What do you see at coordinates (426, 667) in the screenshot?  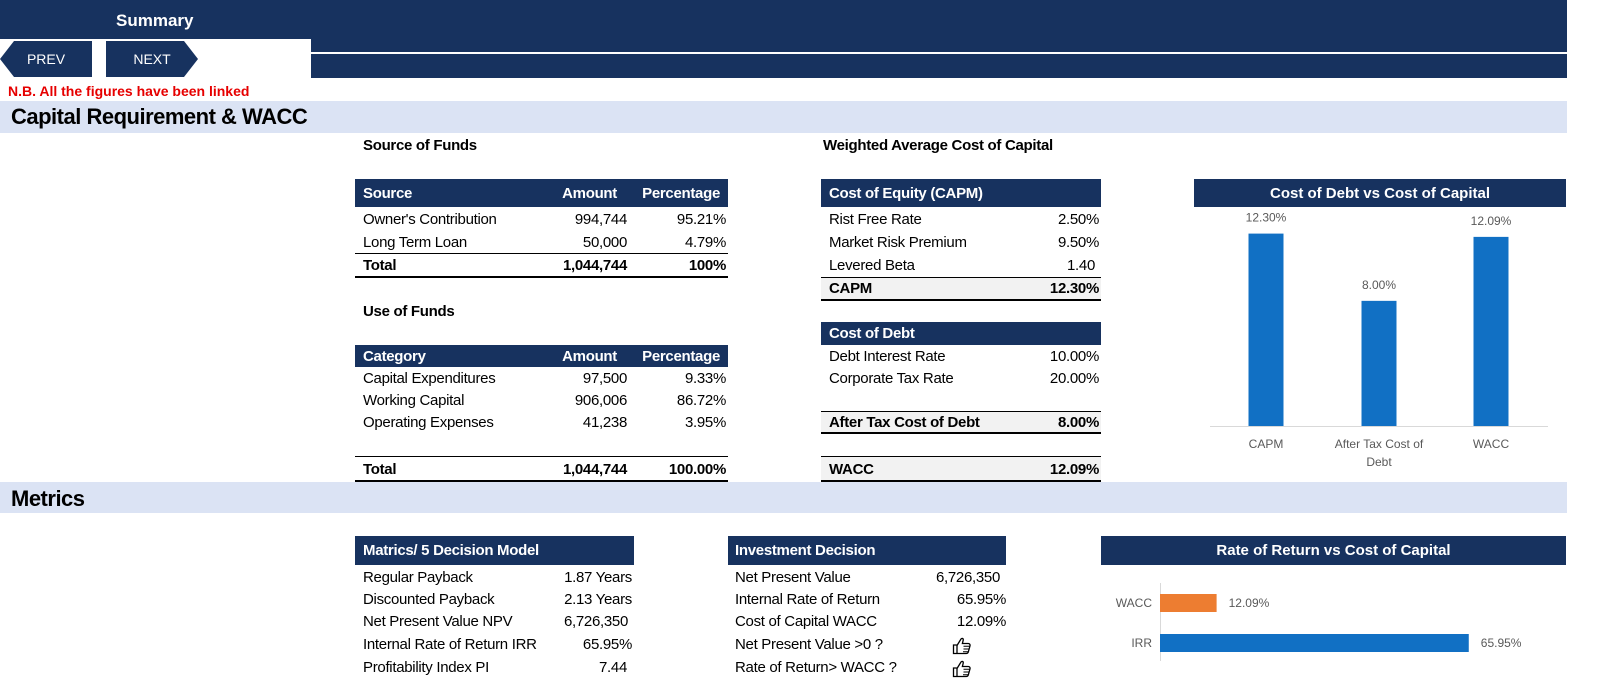 I see `metric-label: Profitability Index PI` at bounding box center [426, 667].